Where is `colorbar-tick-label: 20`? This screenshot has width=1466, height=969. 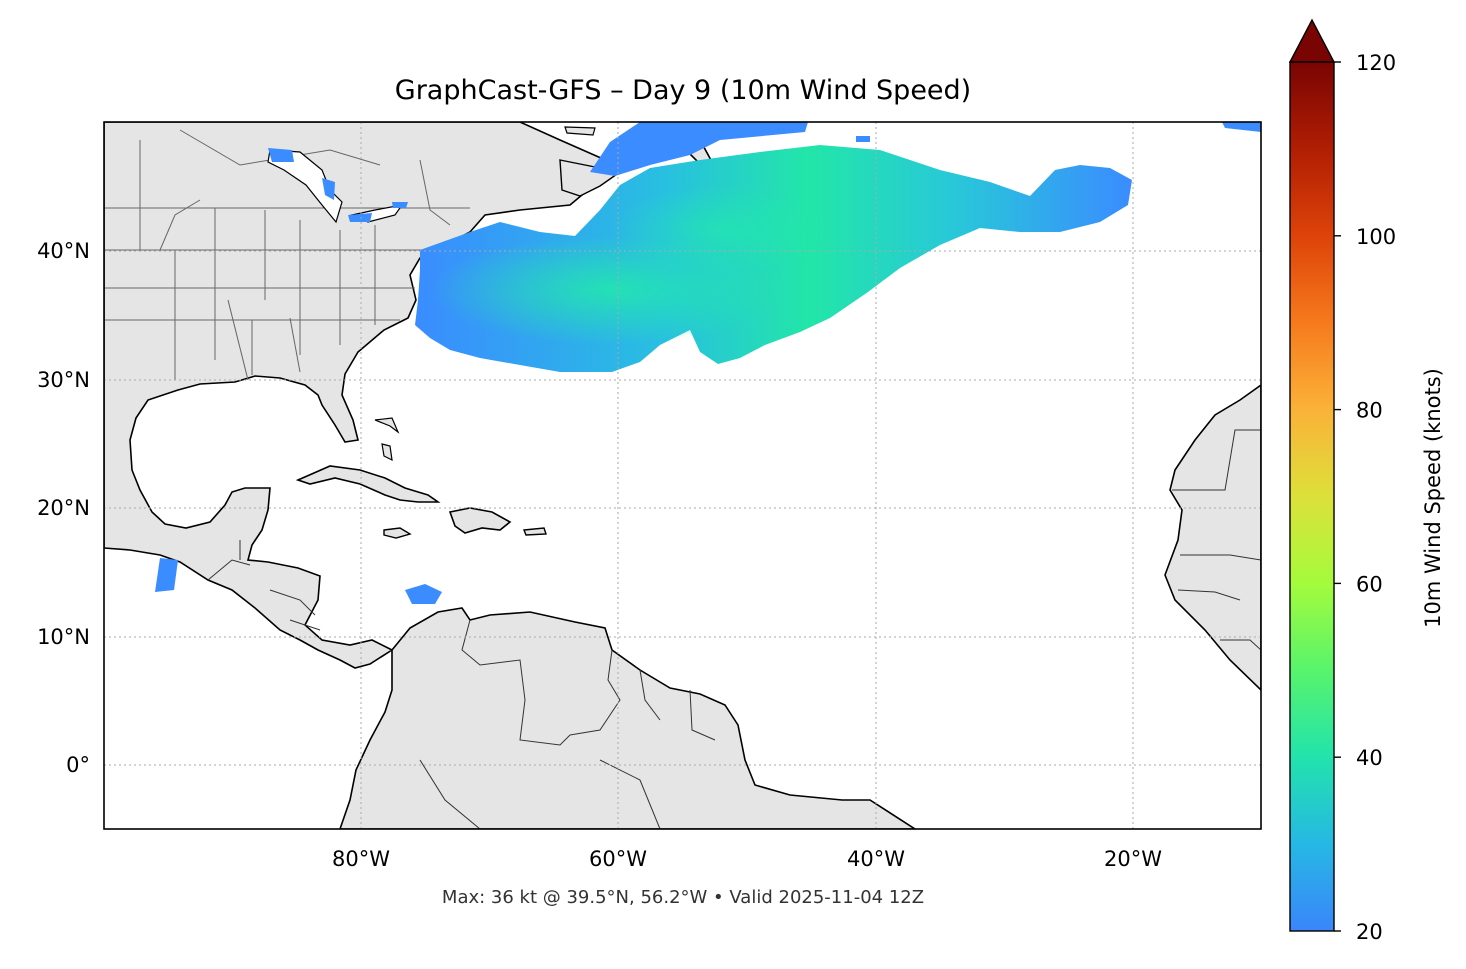 colorbar-tick-label: 20 is located at coordinates (1369, 932).